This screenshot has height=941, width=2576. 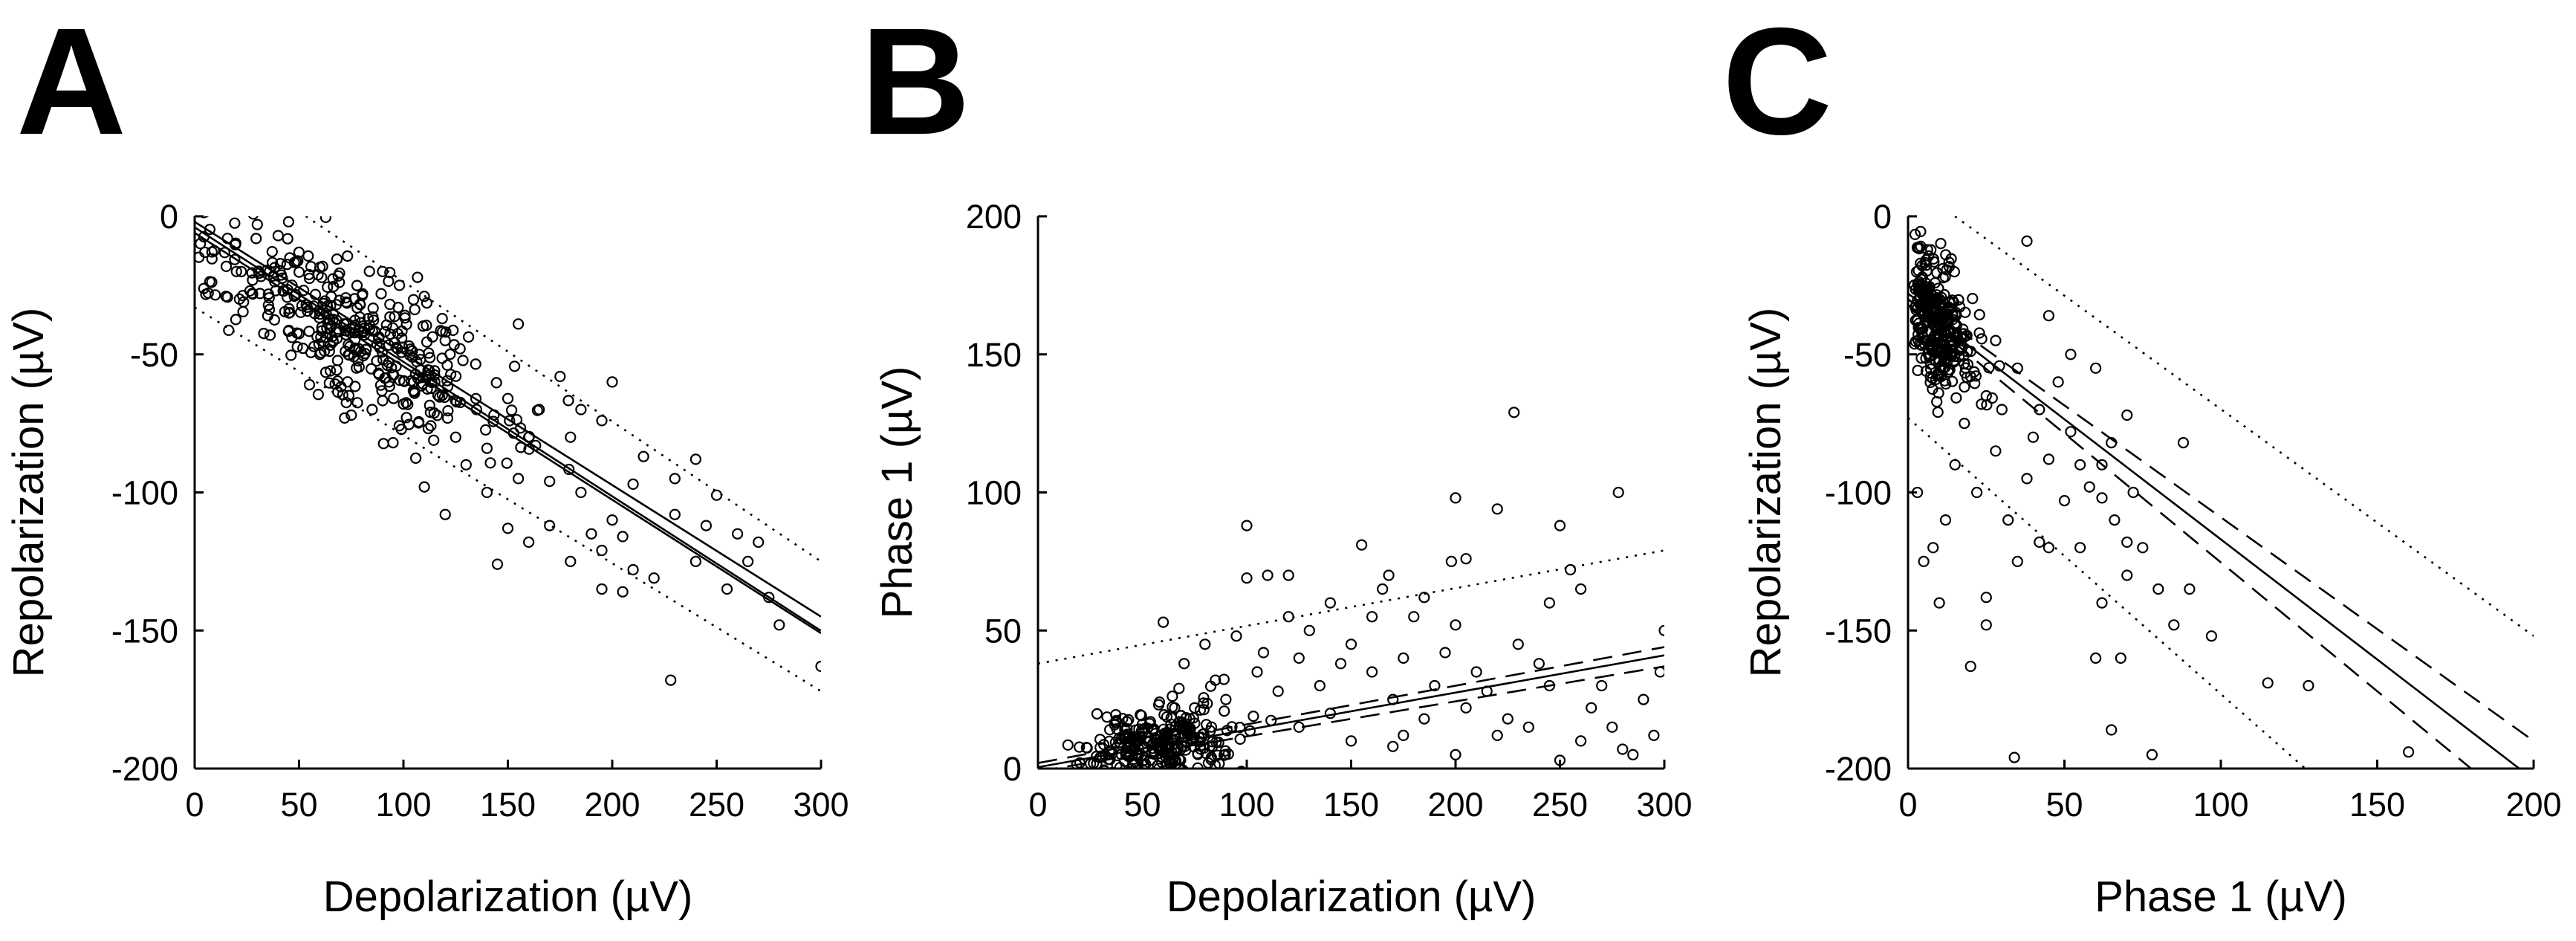 I want to click on x-tick-label: 0, so click(x=194, y=805).